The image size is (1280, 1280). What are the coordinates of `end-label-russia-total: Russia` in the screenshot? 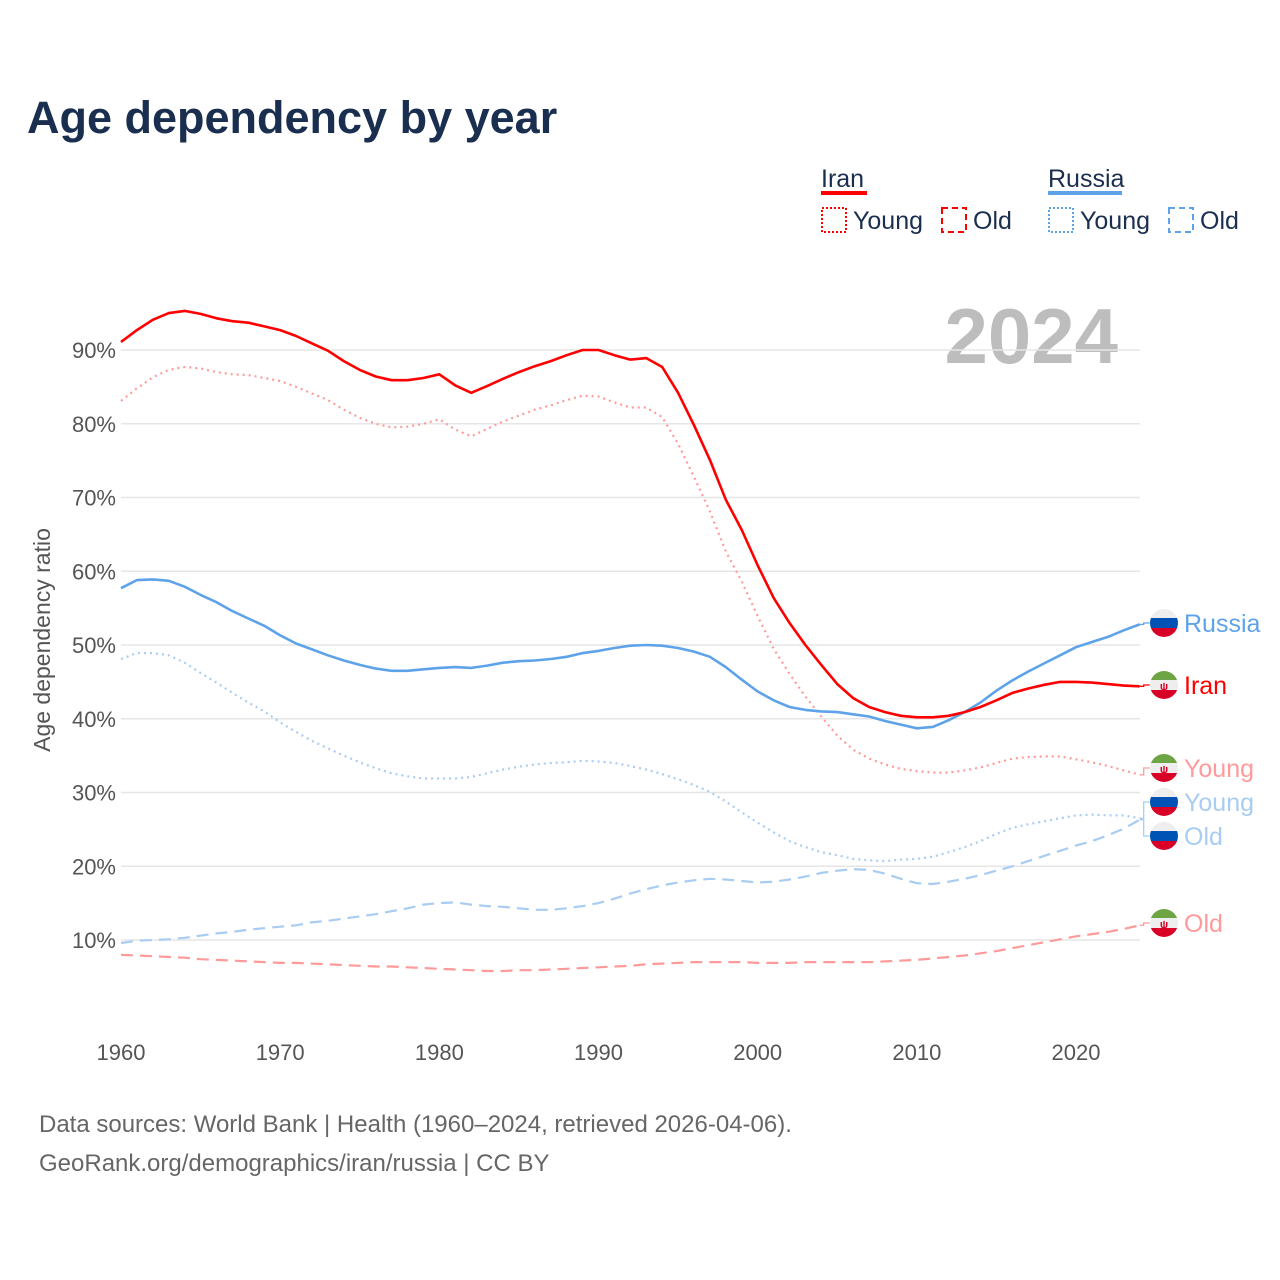 It's located at (1222, 624).